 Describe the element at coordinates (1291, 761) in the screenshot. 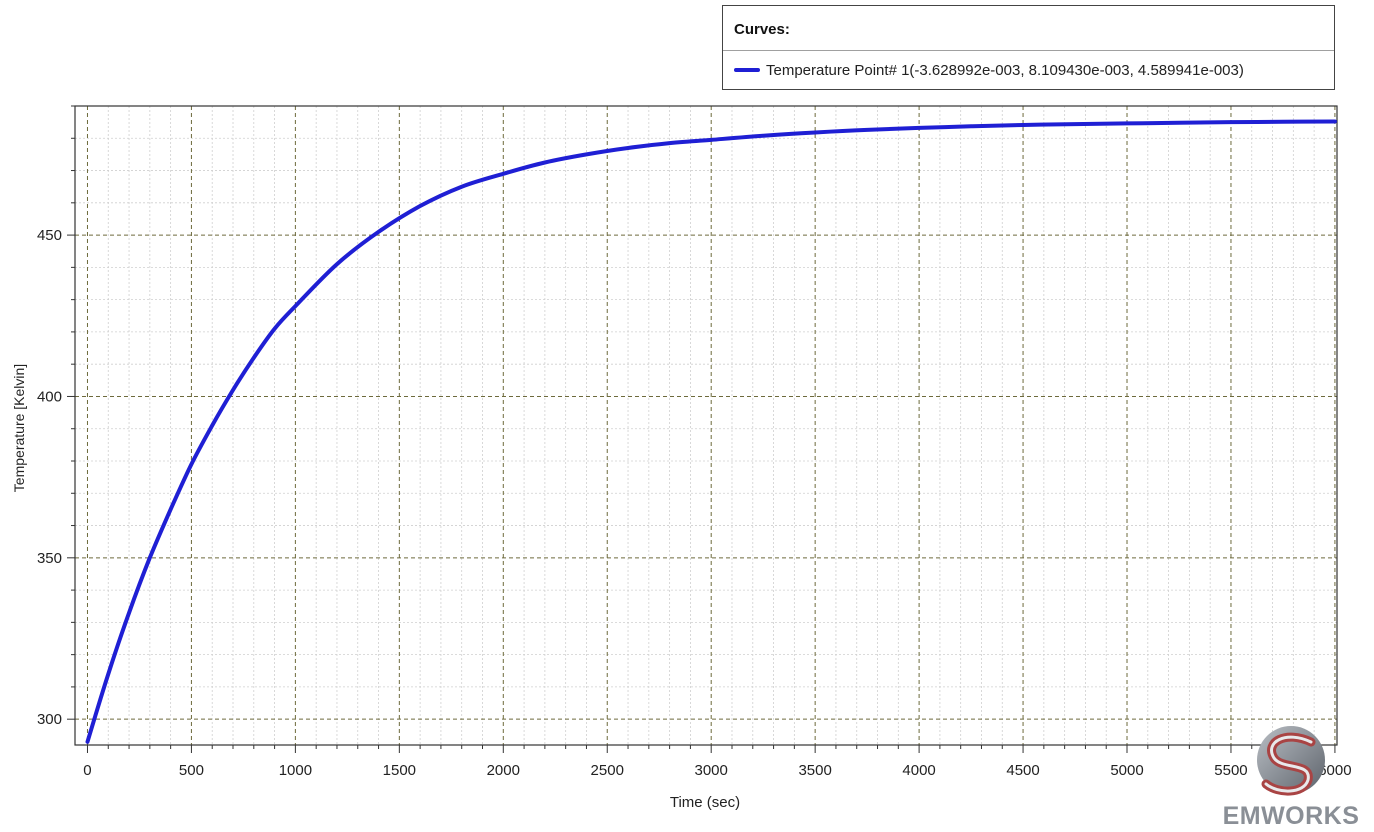

I see `logo-mark-icon` at that location.